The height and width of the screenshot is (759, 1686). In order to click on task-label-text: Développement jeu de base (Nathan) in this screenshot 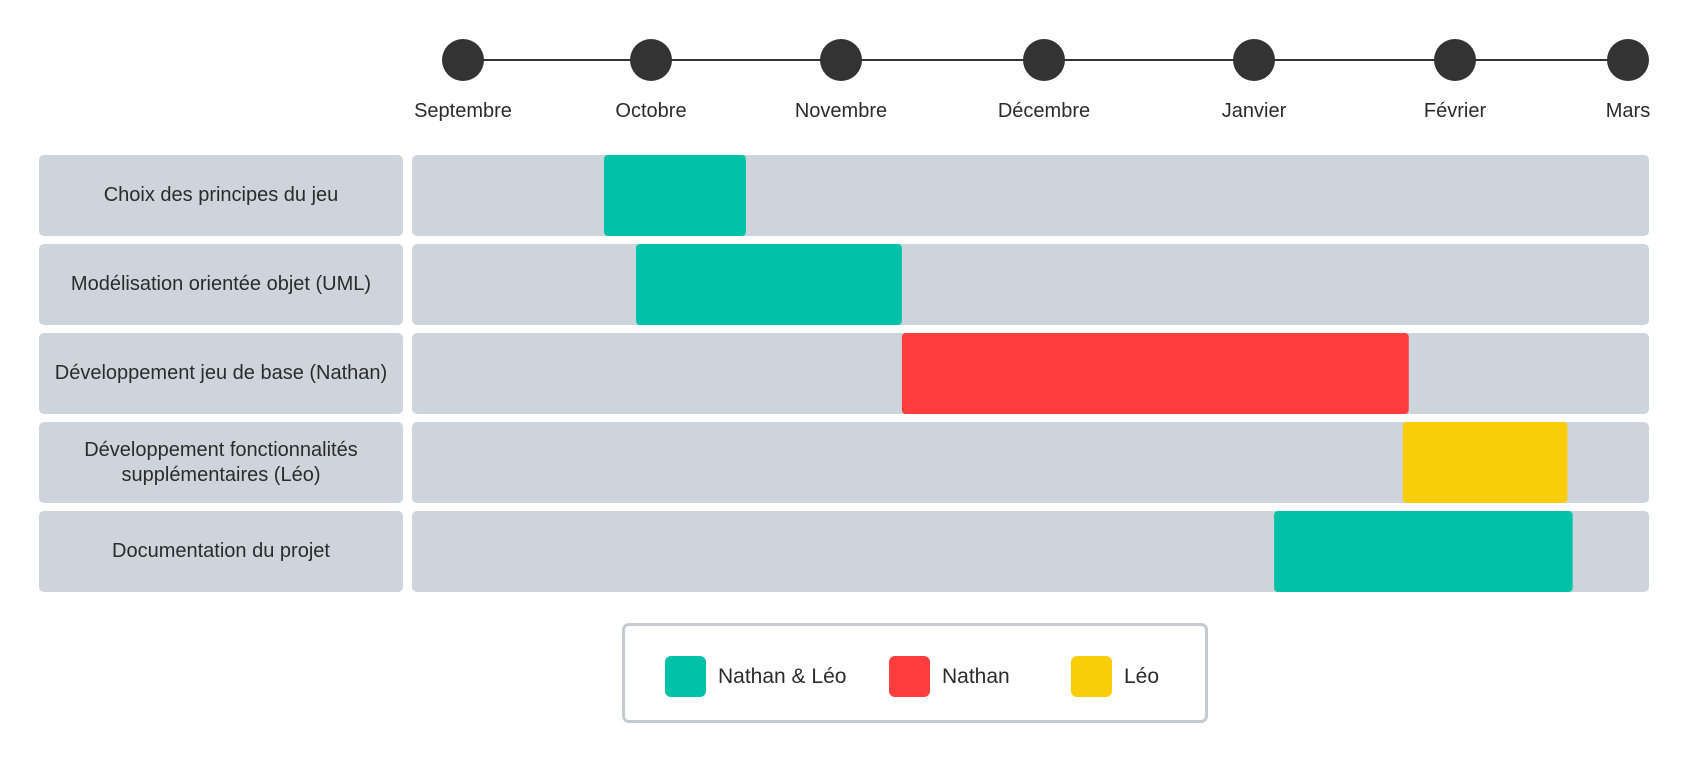, I will do `click(221, 373)`.